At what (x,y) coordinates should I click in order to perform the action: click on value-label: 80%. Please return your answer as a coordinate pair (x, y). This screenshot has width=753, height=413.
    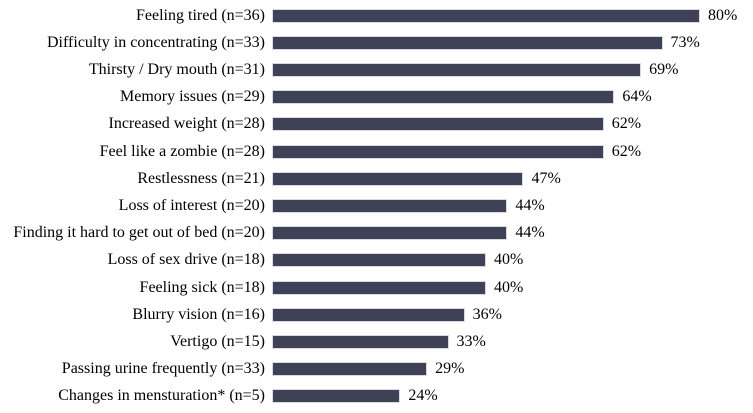
    Looking at the image, I should click on (723, 15).